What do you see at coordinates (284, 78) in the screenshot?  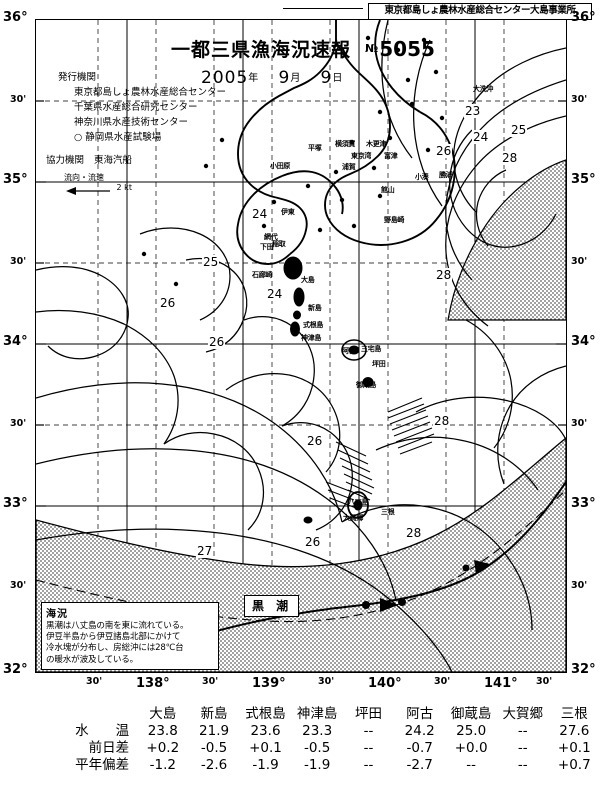 I see `date-month: 9` at bounding box center [284, 78].